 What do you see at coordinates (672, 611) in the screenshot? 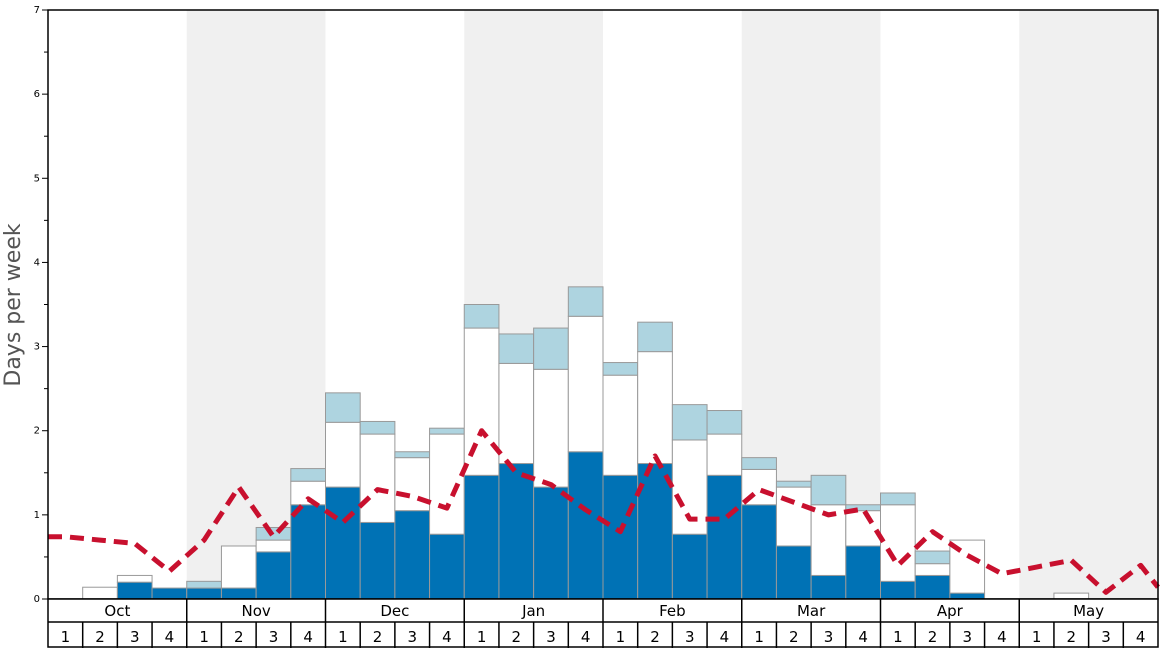
I see `month-label: Feb` at bounding box center [672, 611].